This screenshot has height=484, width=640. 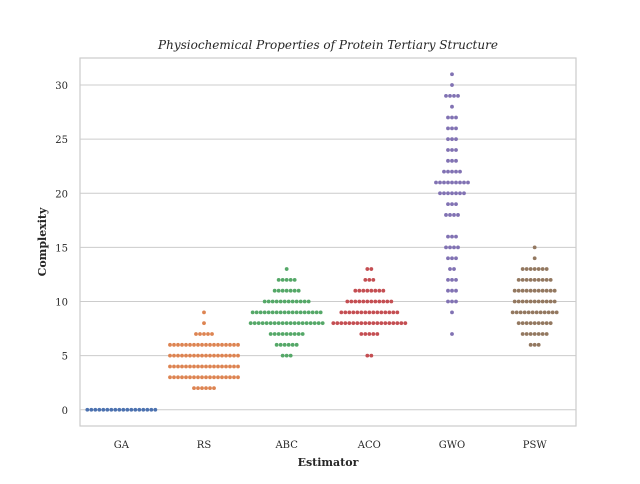 I want to click on x-axis-label: Estimator, so click(x=328, y=462).